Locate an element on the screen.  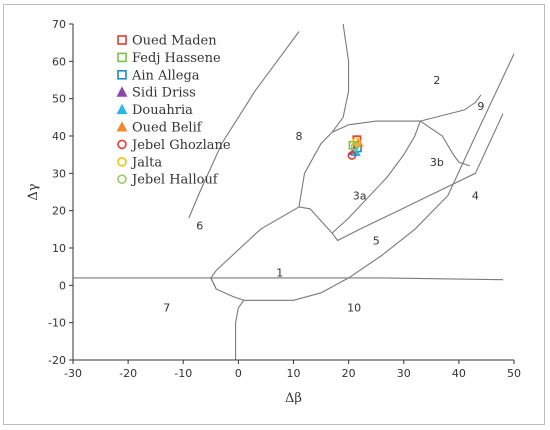
x-tick-label: 40 is located at coordinates (459, 373).